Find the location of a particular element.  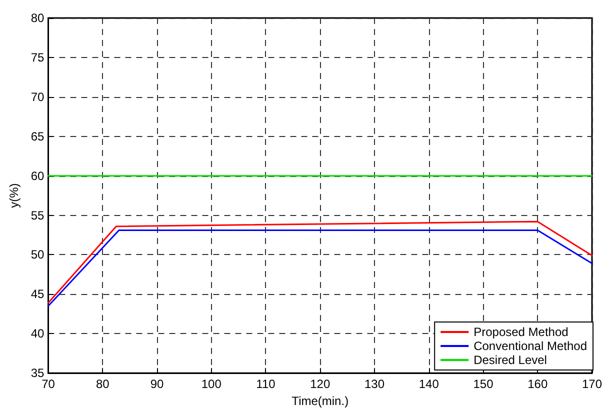

y-axis-title: y(%) is located at coordinates (14, 195).